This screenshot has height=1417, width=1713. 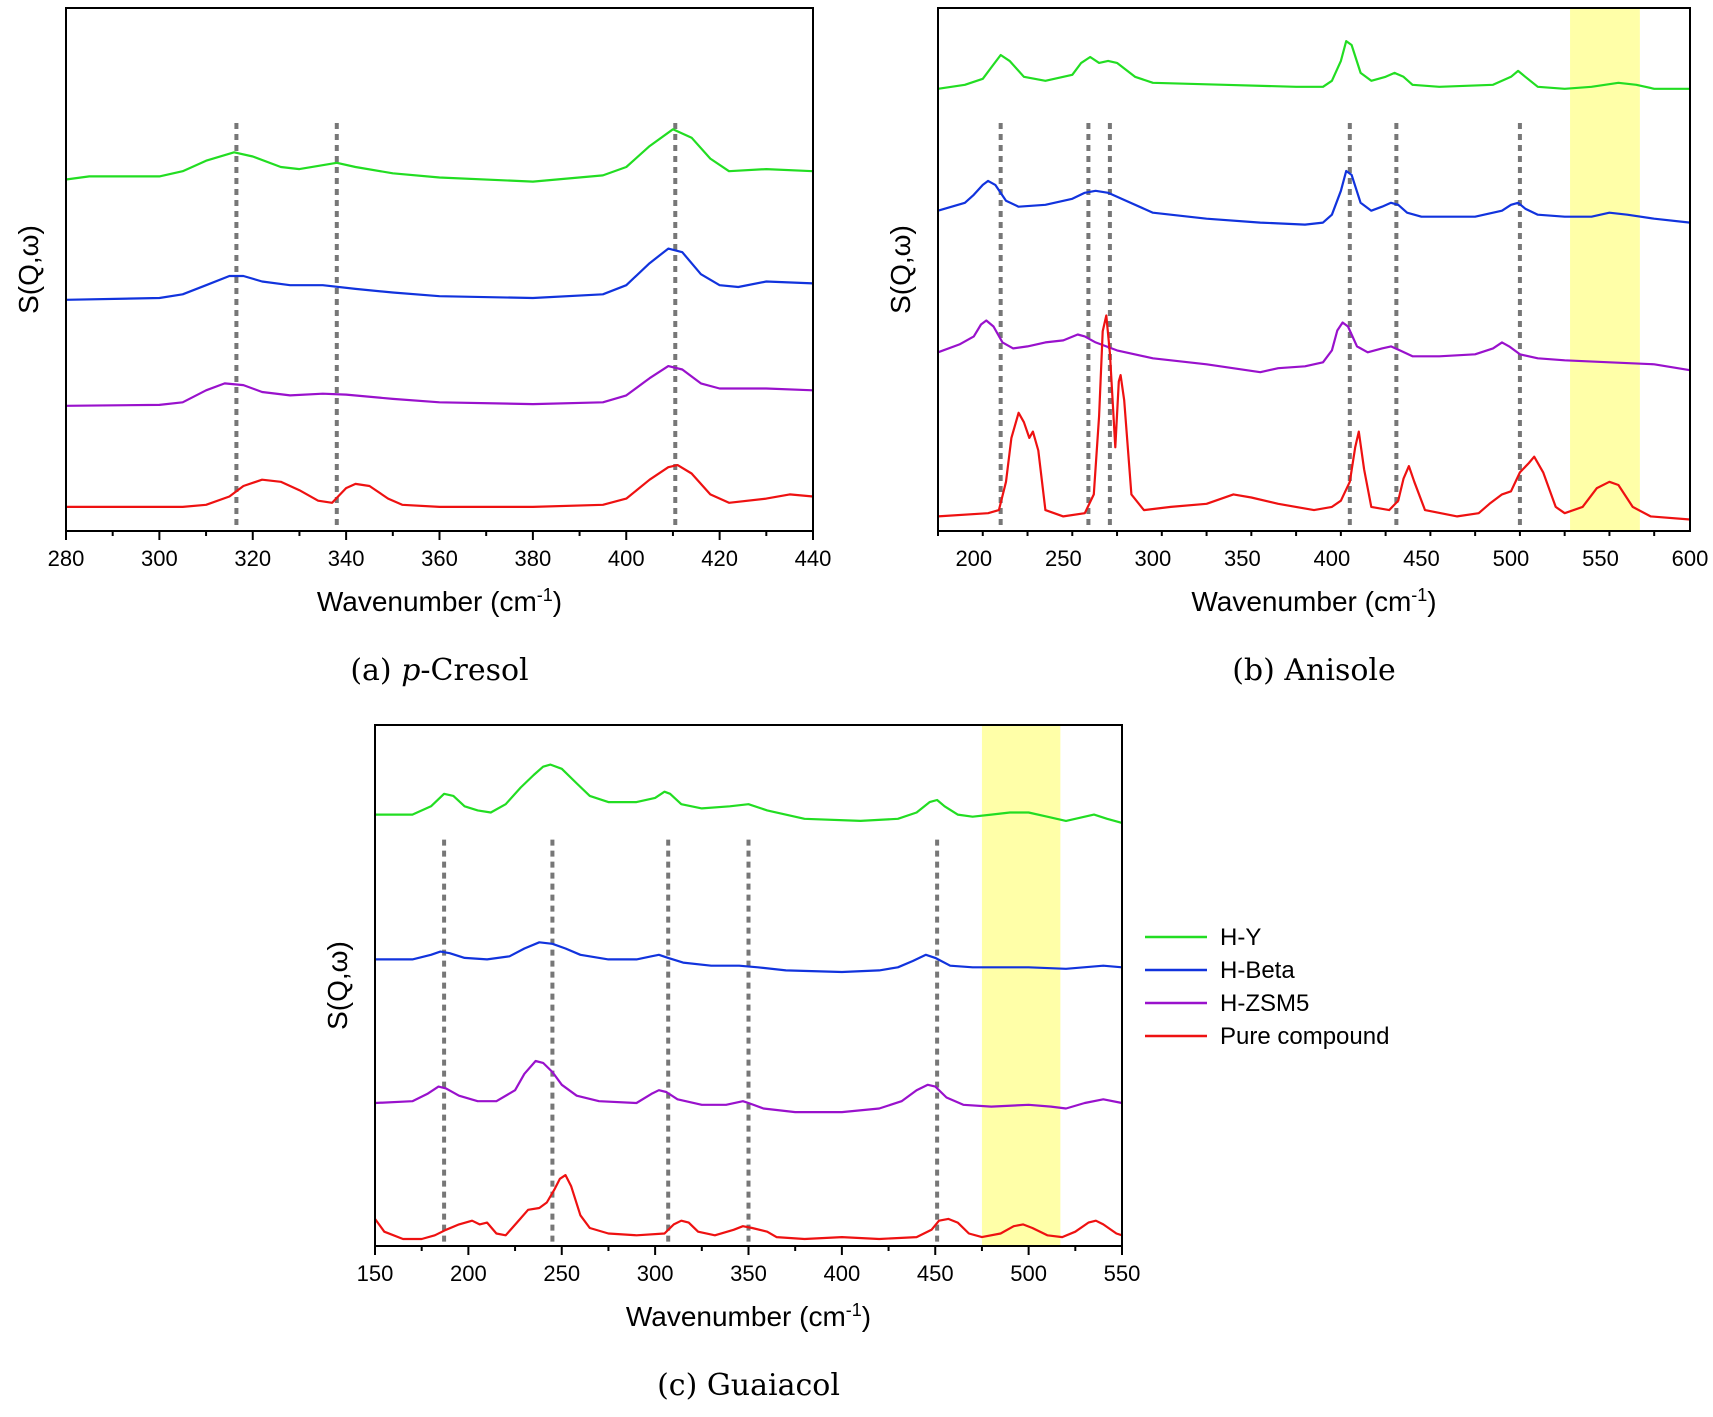 I want to click on panel-caption: (a) p-Cresol, so click(x=439, y=670).